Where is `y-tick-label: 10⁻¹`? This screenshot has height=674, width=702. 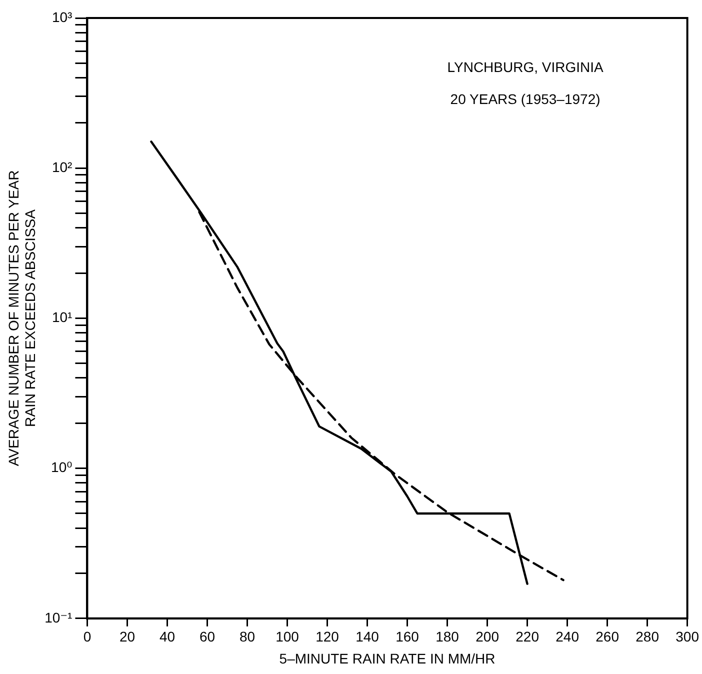 y-tick-label: 10⁻¹ is located at coordinates (58, 617).